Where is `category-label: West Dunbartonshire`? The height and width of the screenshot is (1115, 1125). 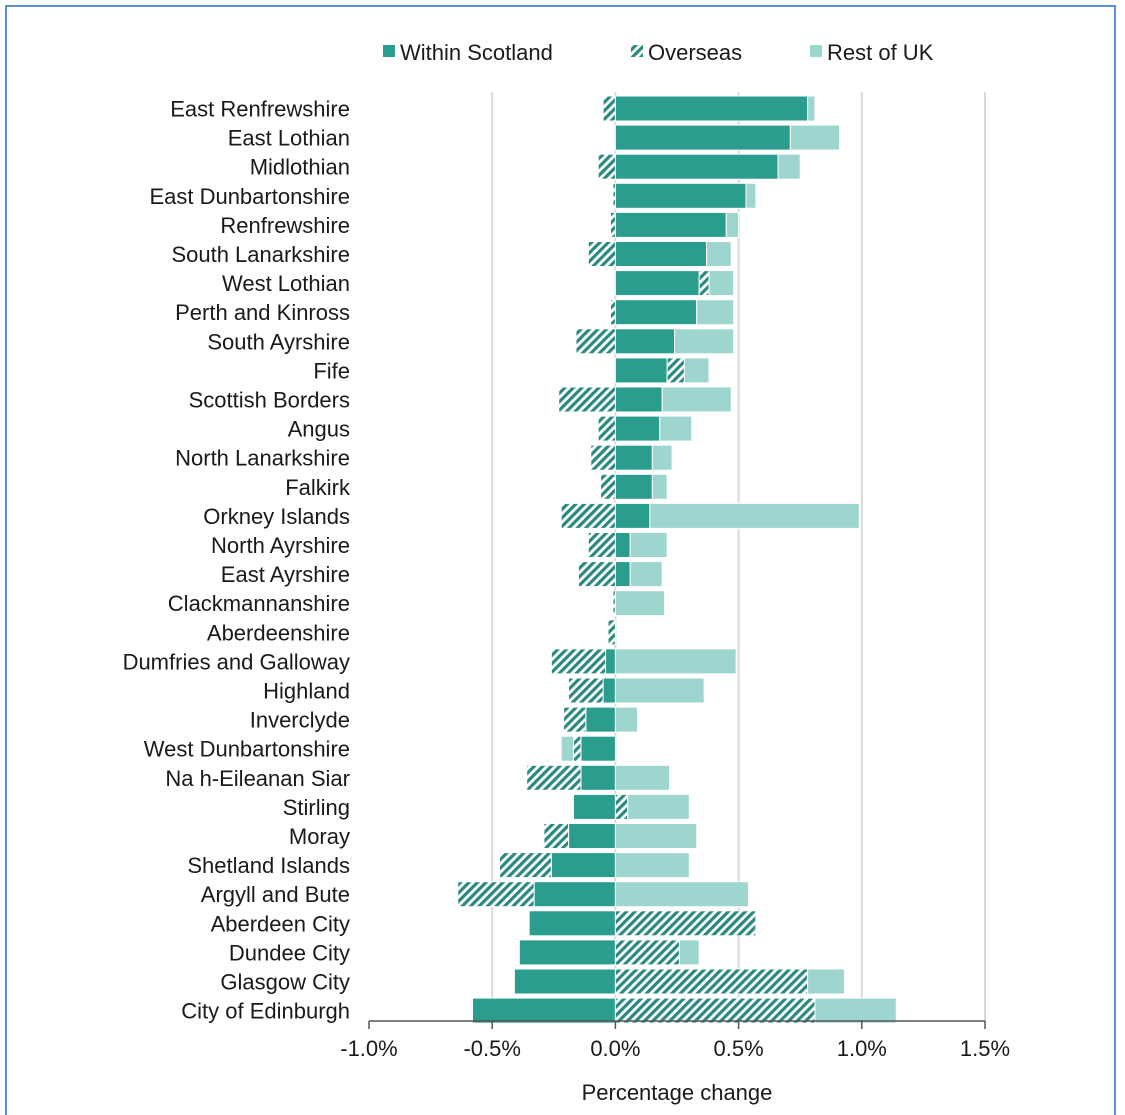
category-label: West Dunbartonshire is located at coordinates (247, 749).